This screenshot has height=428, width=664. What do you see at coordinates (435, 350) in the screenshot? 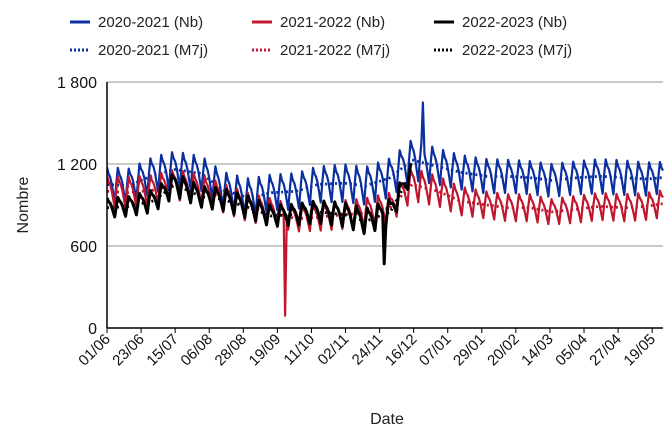
I see `x-tick-label: 07/01` at bounding box center [435, 350].